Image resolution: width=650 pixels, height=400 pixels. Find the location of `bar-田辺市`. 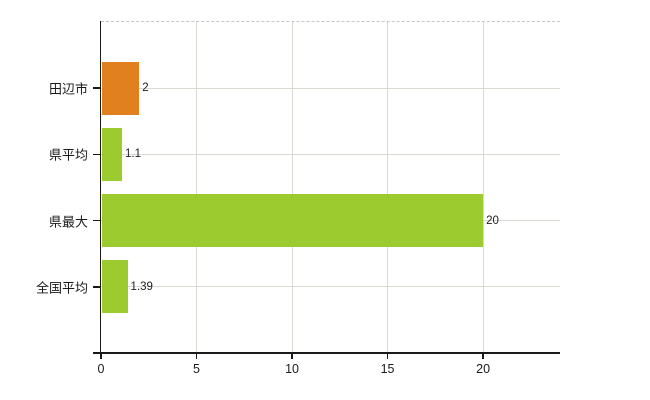

bar-田辺市 is located at coordinates (121, 88).